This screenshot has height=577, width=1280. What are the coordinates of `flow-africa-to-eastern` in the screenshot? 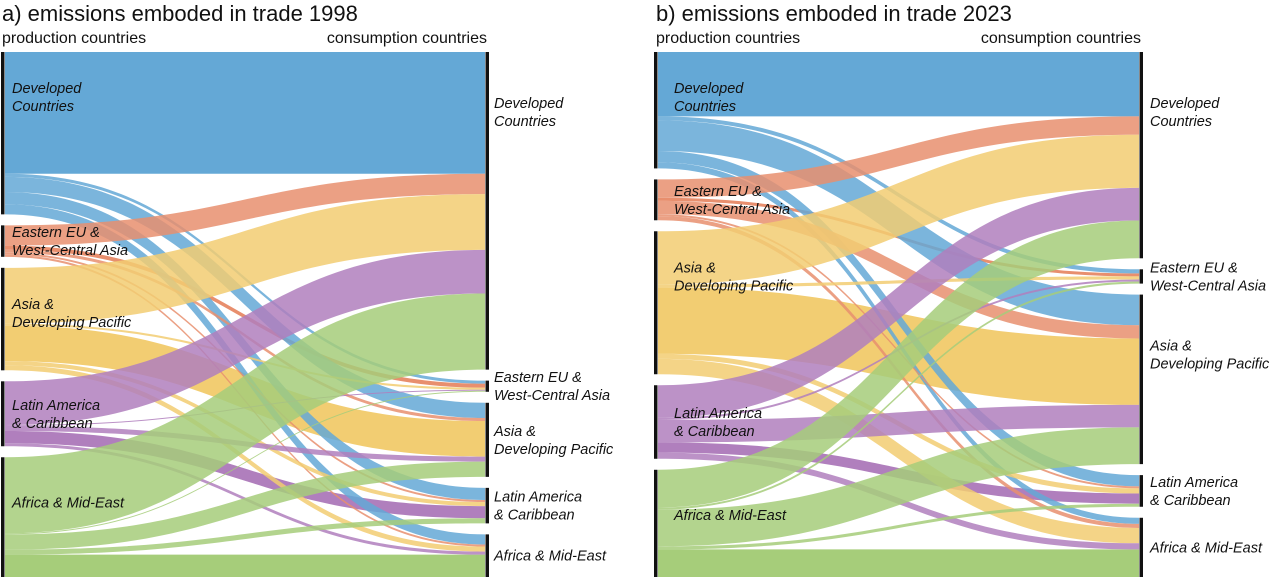 It's located at (898, 395).